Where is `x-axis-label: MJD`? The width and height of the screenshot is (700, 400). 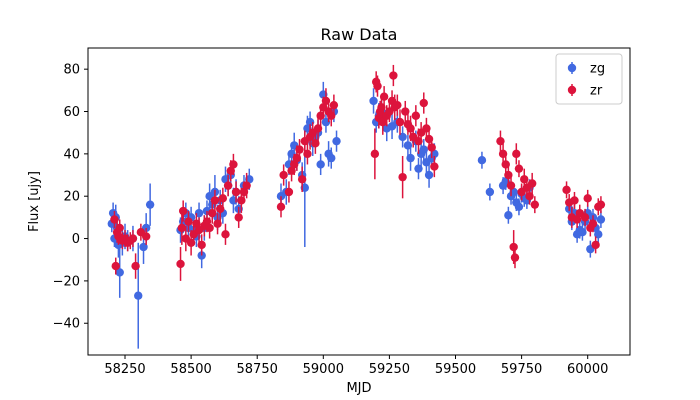 x-axis-label: MJD is located at coordinates (358, 388).